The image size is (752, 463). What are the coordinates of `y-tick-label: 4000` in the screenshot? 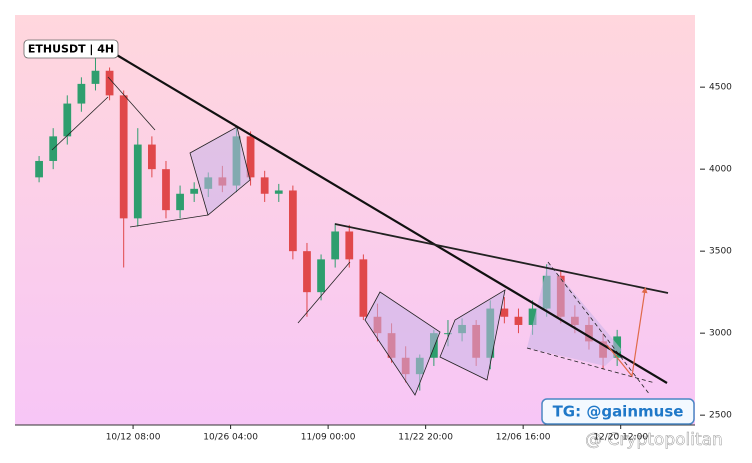 It's located at (720, 170).